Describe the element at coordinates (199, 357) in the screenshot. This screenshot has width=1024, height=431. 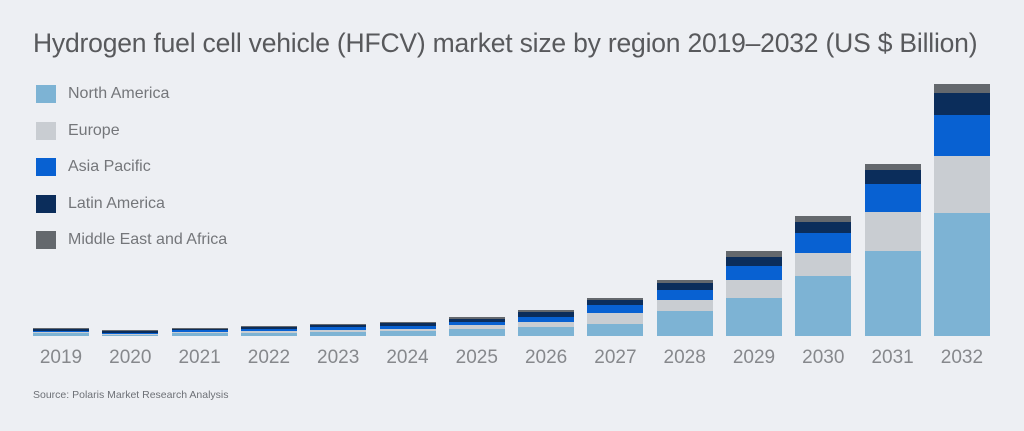
I see `x-axis-label-2021: 2021` at that location.